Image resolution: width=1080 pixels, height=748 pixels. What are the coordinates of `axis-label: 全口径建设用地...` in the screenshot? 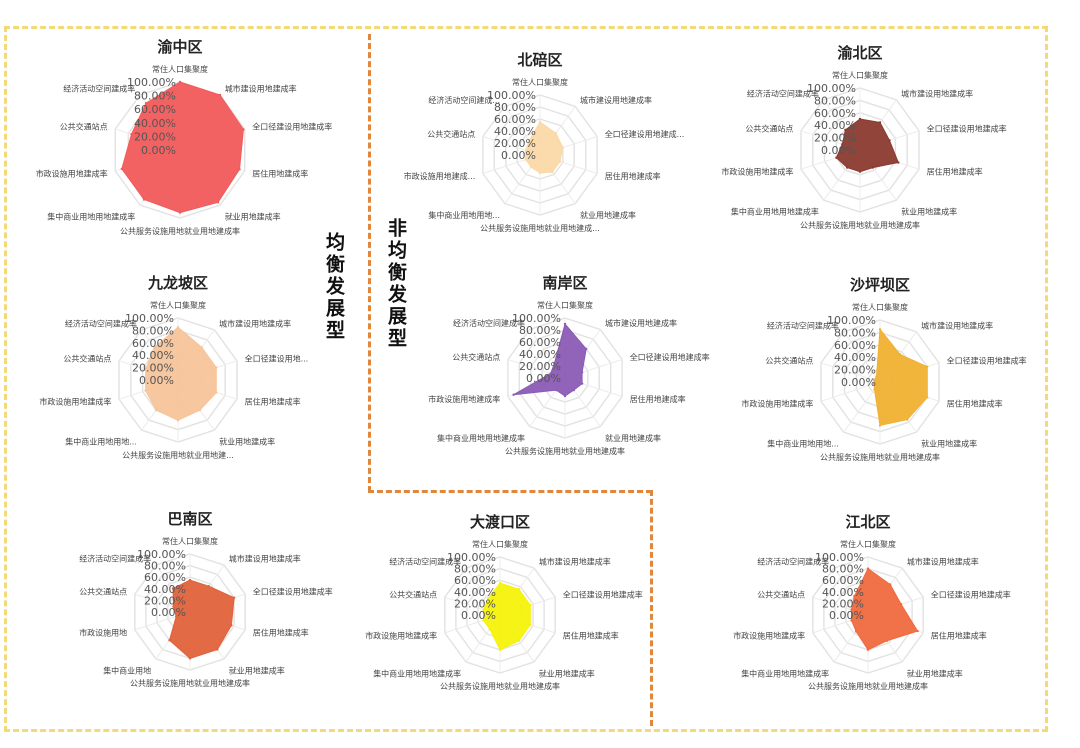 It's located at (277, 358).